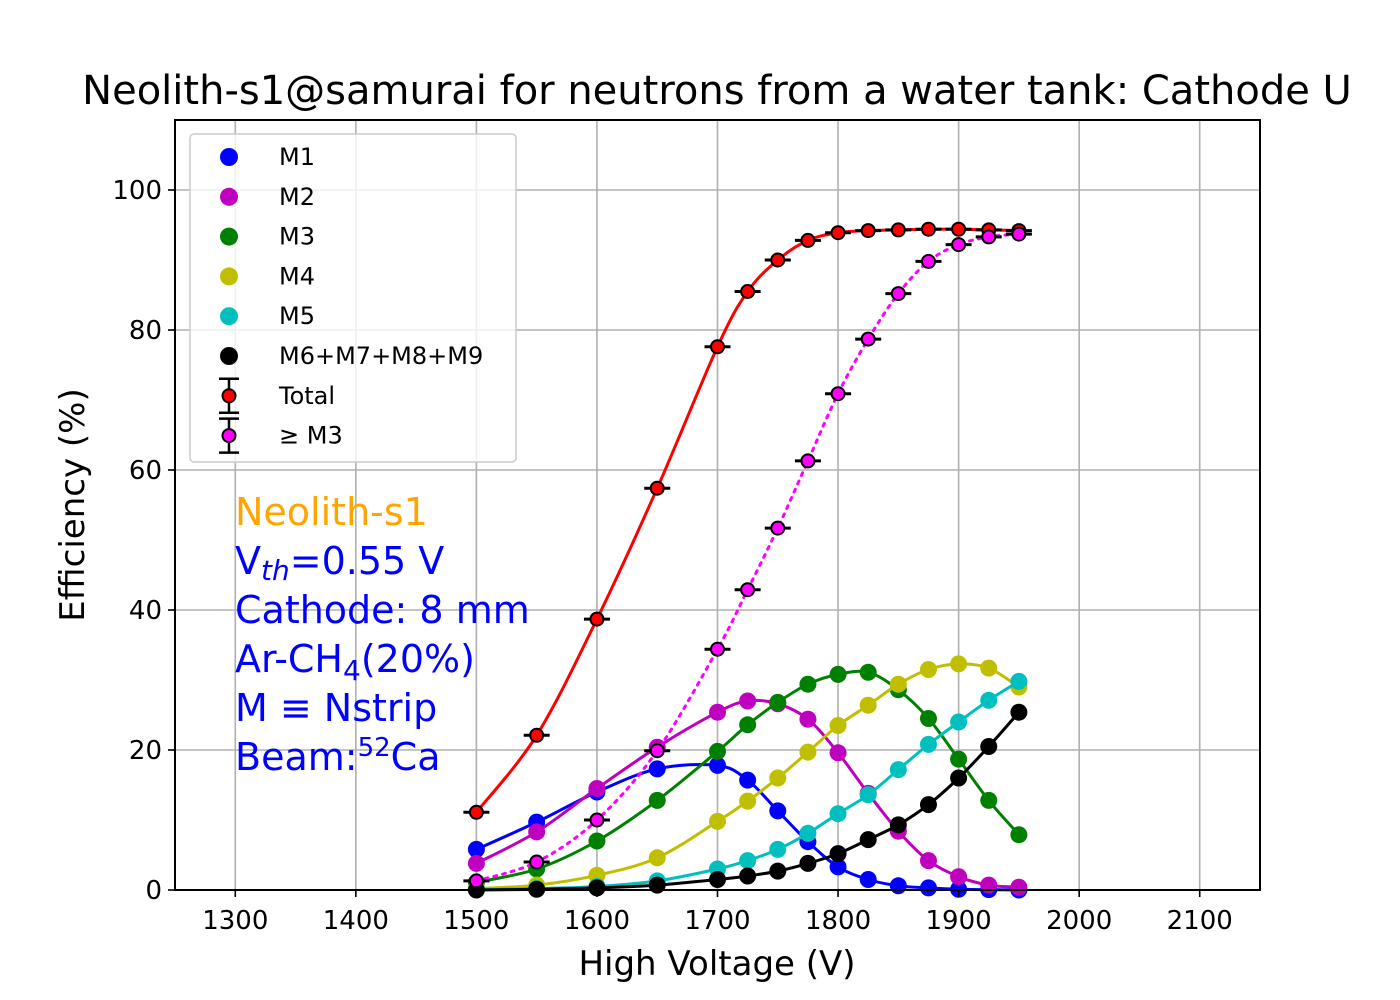 The width and height of the screenshot is (1400, 1000). I want to click on legend-entry-total: Total, so click(277, 396).